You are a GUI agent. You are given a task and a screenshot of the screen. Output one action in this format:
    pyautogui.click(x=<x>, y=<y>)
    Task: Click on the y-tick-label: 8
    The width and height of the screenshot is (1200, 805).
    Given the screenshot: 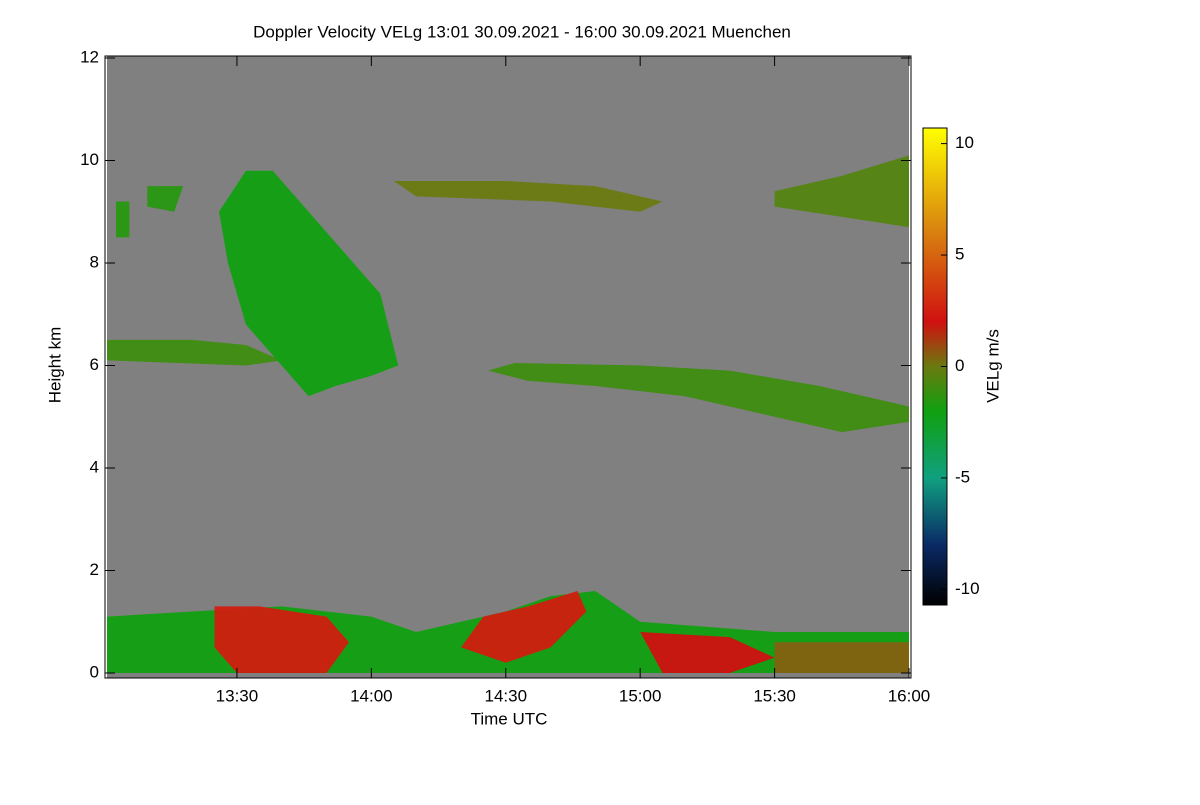 What is the action you would take?
    pyautogui.click(x=94, y=261)
    